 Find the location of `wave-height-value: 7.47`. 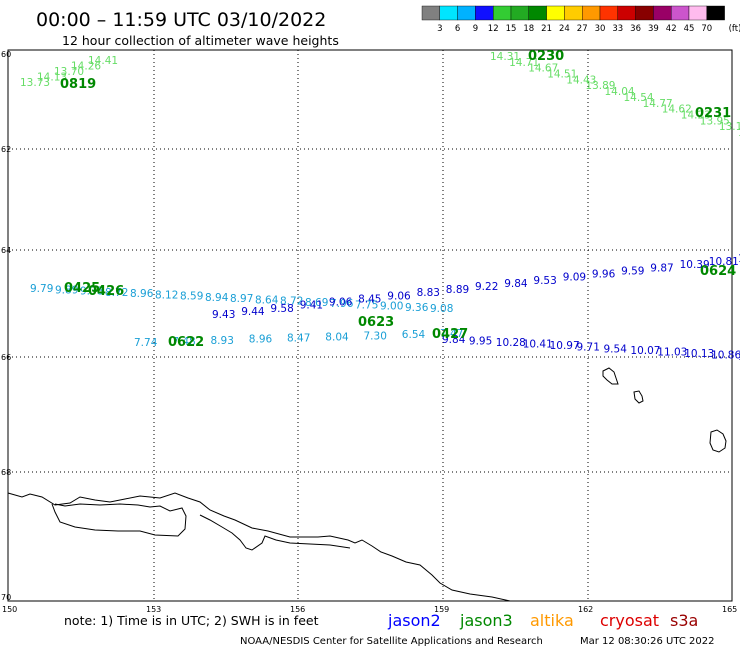

wave-height-value: 7.47 is located at coordinates (451, 334).